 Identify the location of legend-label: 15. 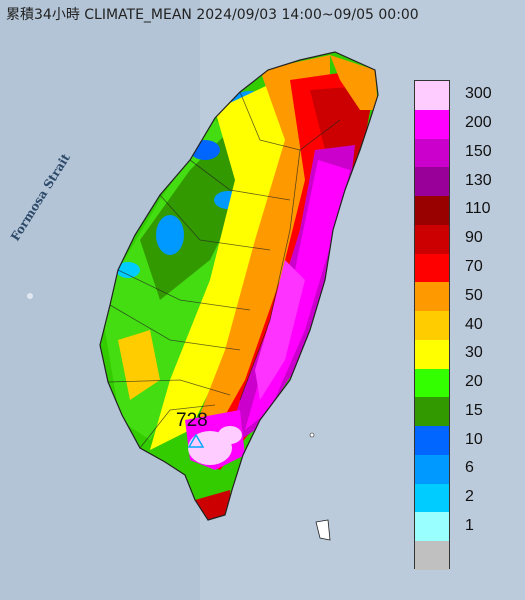
(474, 410).